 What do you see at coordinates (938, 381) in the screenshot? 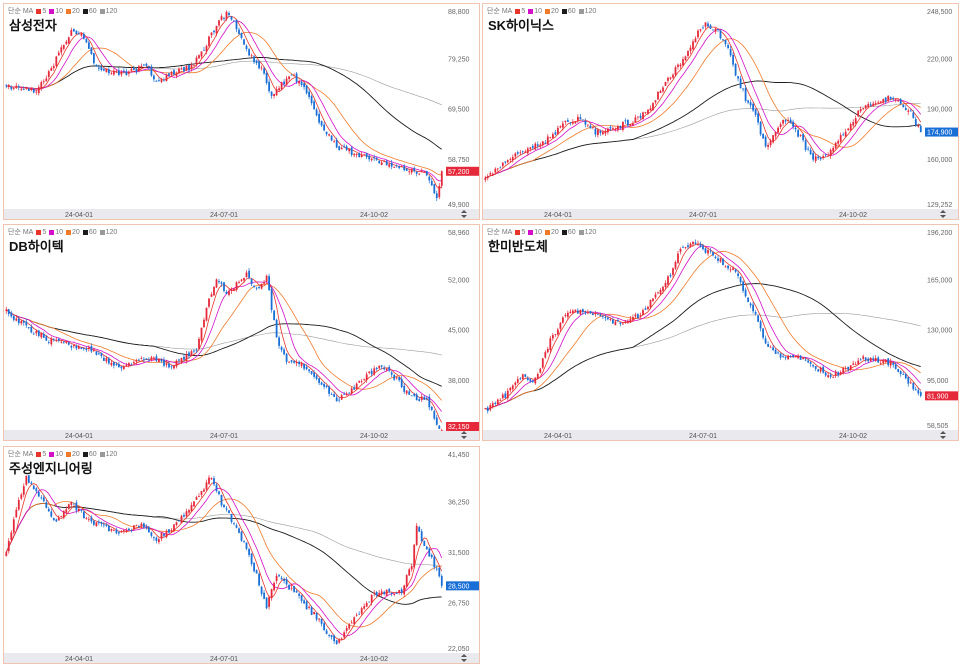
I see `y-tick-label: 95,000` at bounding box center [938, 381].